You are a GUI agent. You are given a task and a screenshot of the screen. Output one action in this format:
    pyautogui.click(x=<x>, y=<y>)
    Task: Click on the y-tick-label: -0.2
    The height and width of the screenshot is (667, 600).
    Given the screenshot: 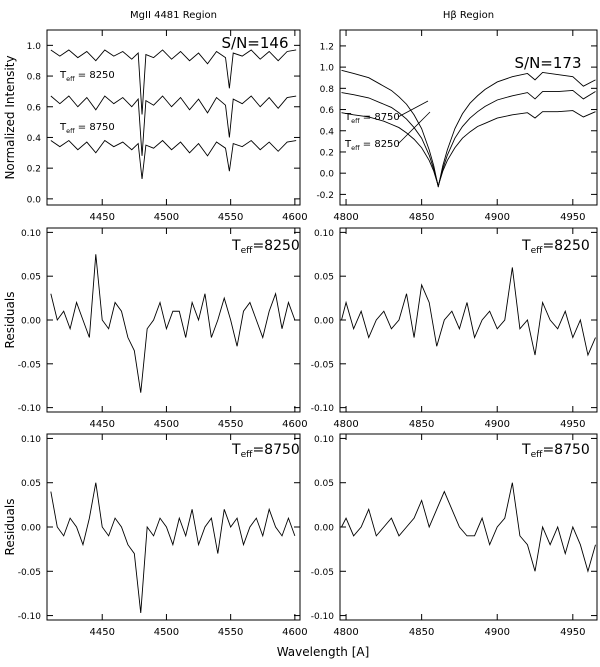 What is the action you would take?
    pyautogui.click(x=325, y=196)
    